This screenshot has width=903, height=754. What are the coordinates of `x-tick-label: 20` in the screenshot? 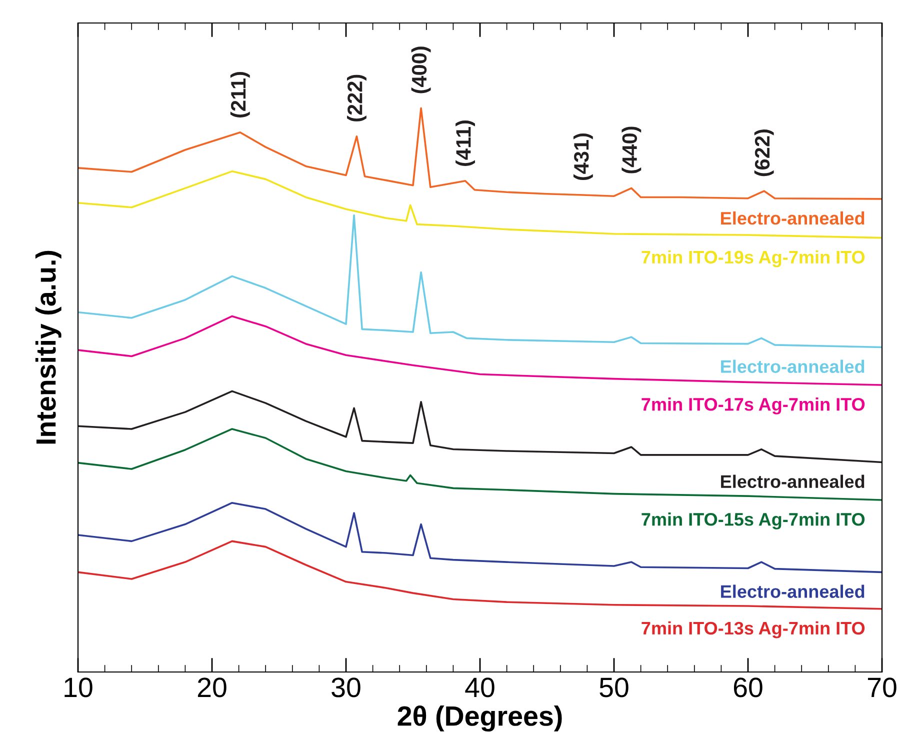 It's located at (212, 688).